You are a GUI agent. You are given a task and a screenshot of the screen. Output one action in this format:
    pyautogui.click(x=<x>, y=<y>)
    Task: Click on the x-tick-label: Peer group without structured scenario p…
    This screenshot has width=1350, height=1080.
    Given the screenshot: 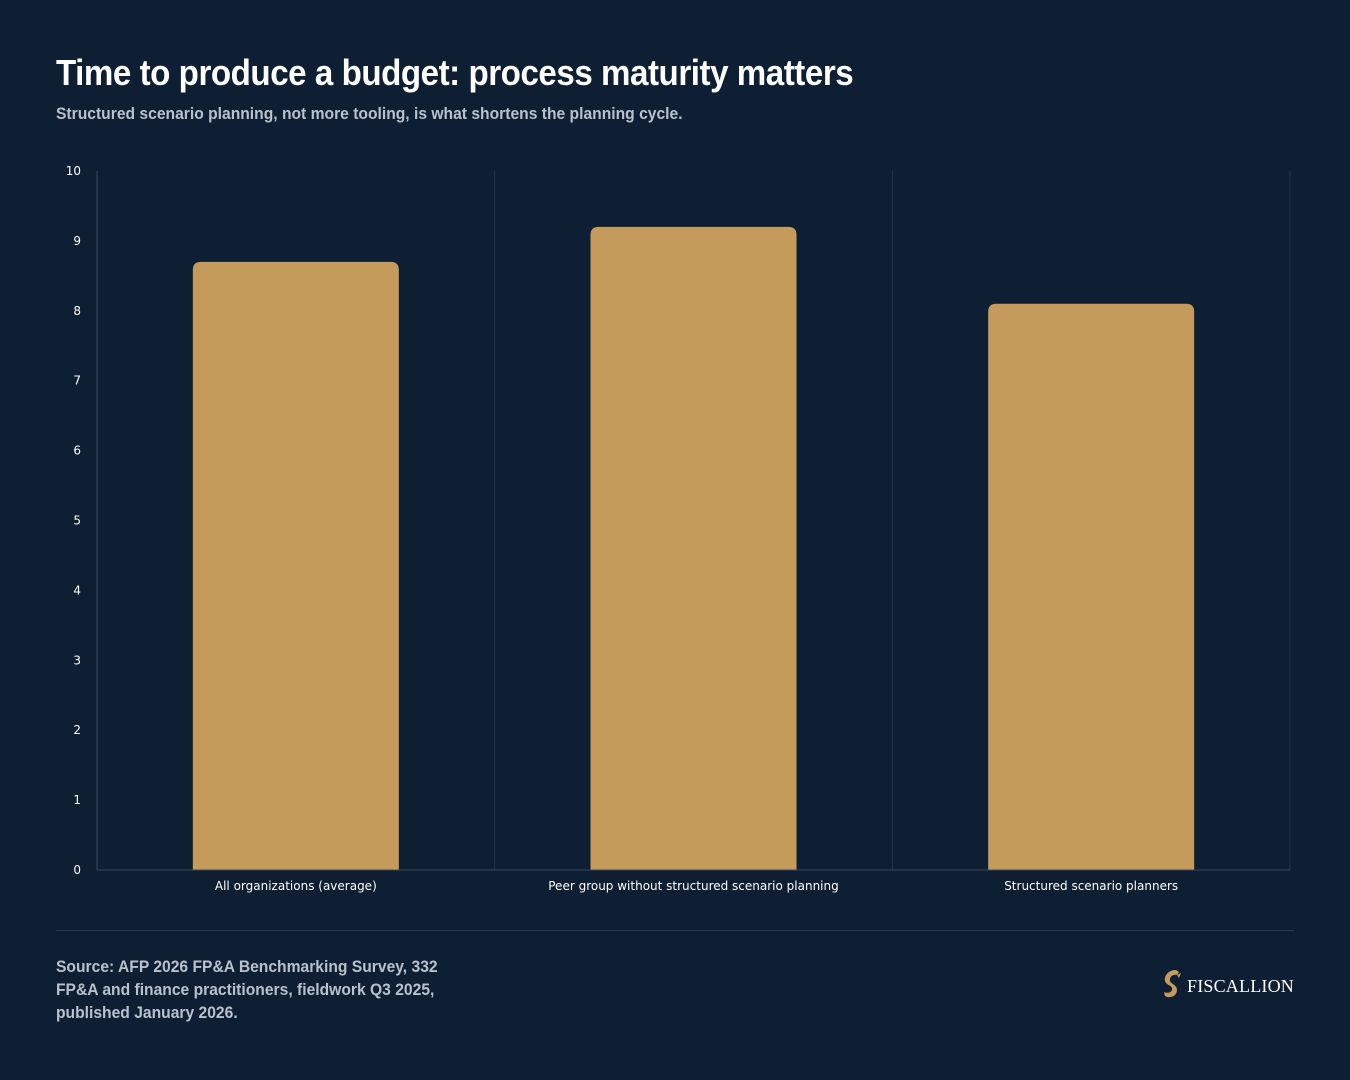 What is the action you would take?
    pyautogui.click(x=693, y=886)
    